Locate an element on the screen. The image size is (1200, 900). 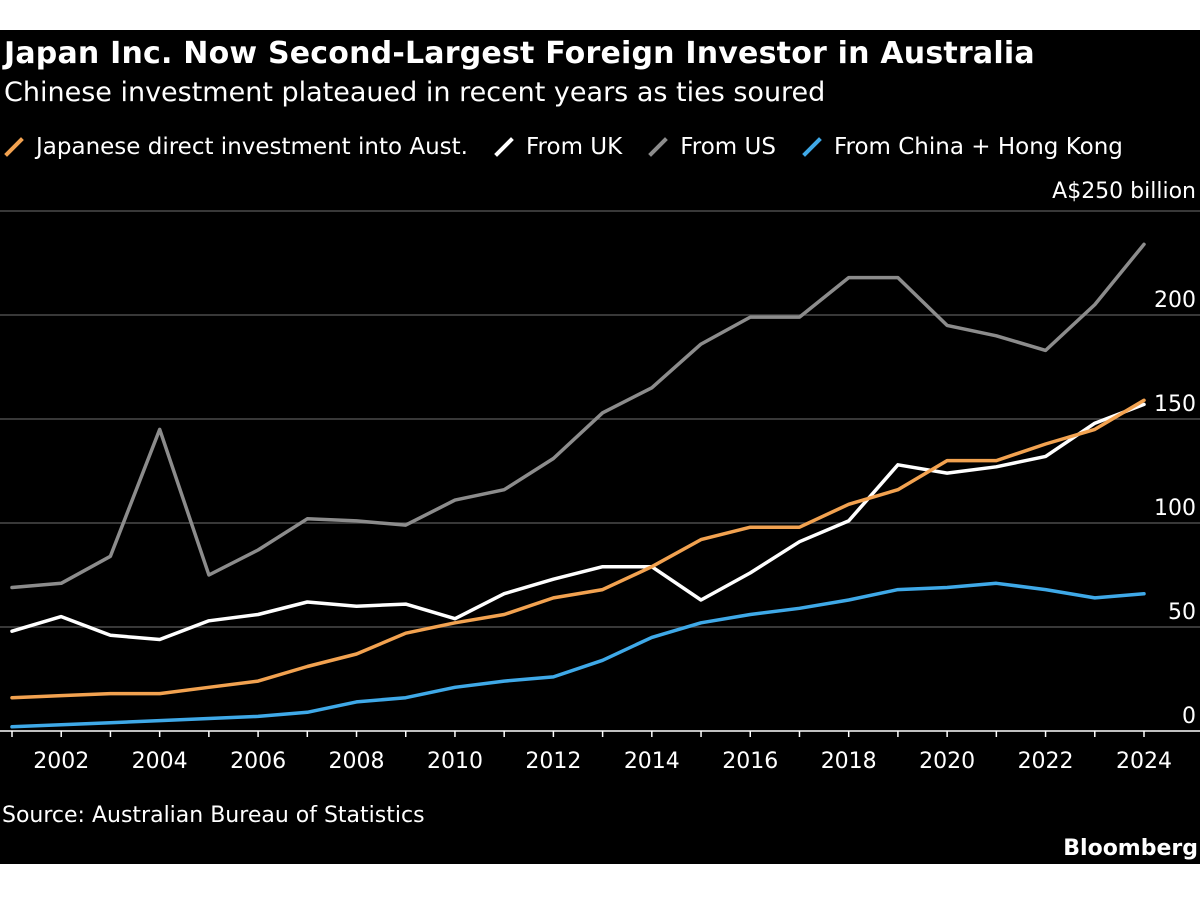
source-note: Source: Australian Bureau of Statistics is located at coordinates (213, 815).